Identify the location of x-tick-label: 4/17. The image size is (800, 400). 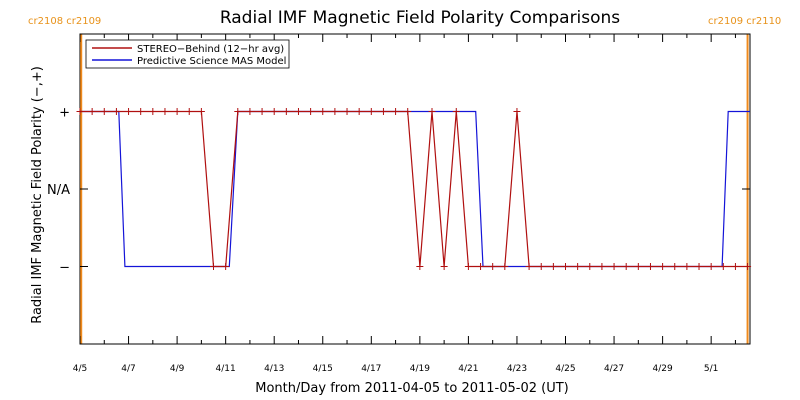
(371, 369).